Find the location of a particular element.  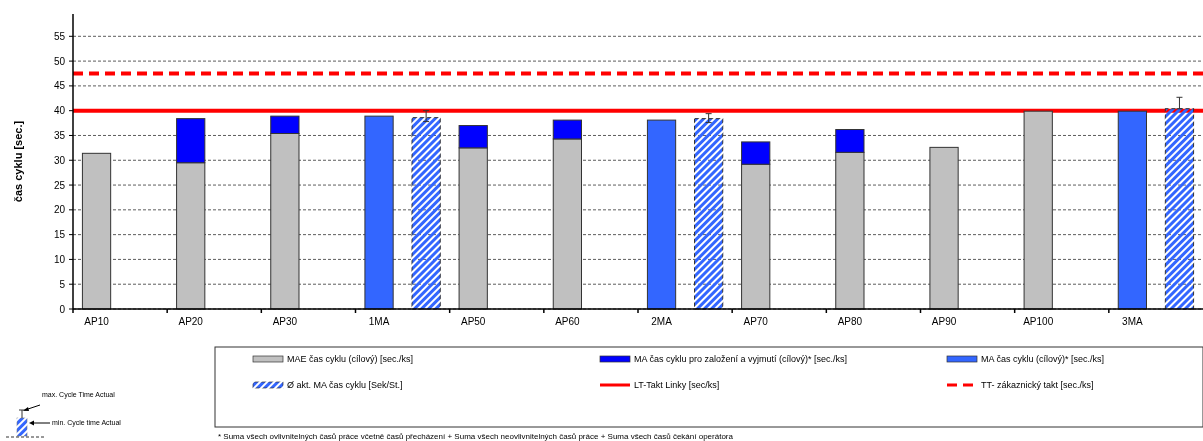

y-tick-label: 40 is located at coordinates (59, 111).